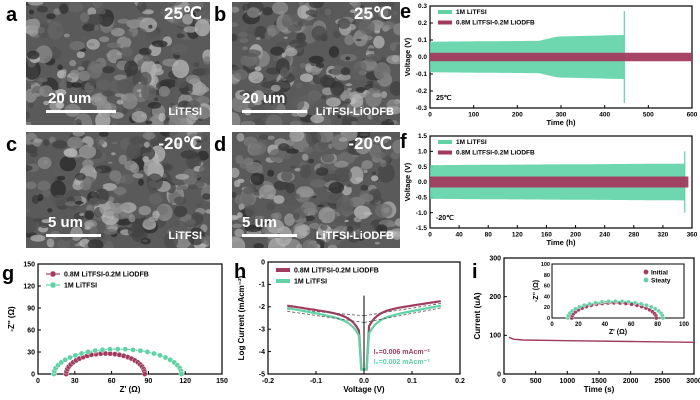  Describe the element at coordinates (422, 213) in the screenshot. I see `y-tick-label: -1.0` at that location.